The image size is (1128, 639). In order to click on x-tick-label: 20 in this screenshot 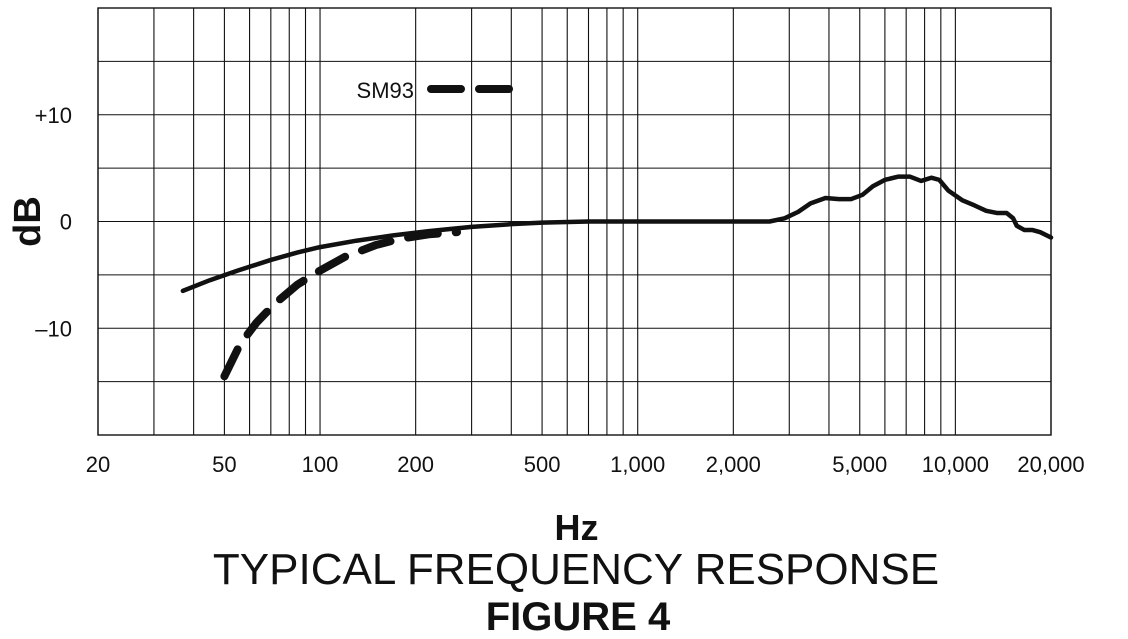, I will do `click(98, 464)`.